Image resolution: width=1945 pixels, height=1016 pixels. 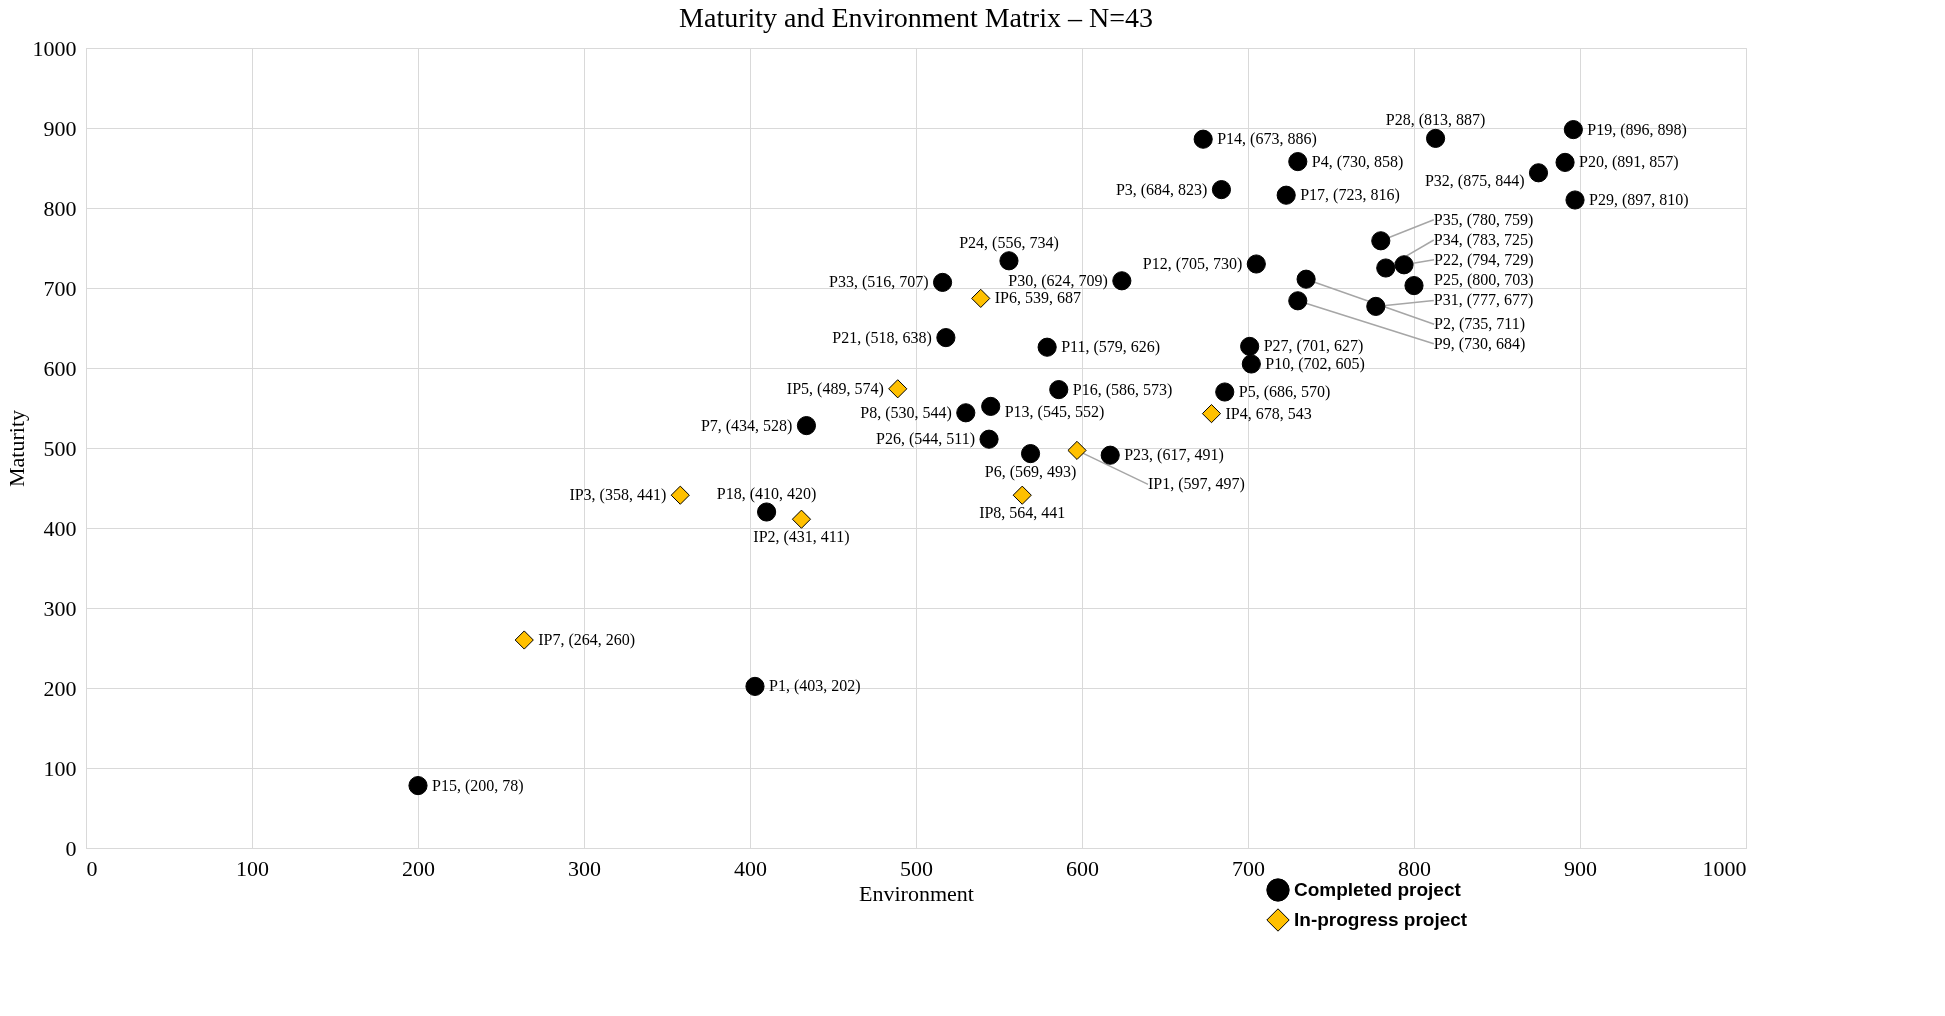 I want to click on data-label: IP4, 678, 543, so click(x=1268, y=413).